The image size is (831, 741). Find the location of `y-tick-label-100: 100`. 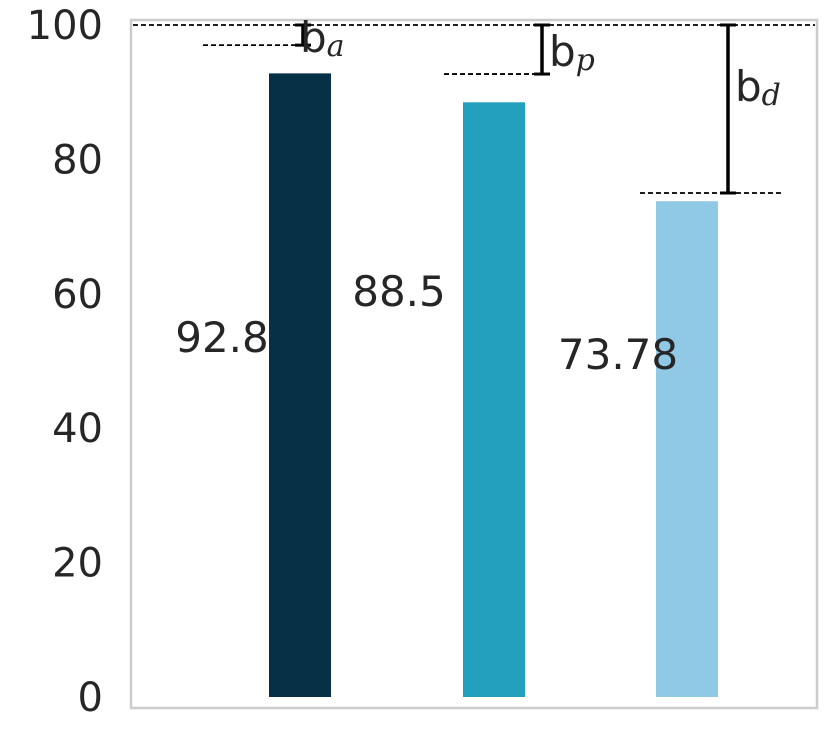

y-tick-label-100: 100 is located at coordinates (65, 26).